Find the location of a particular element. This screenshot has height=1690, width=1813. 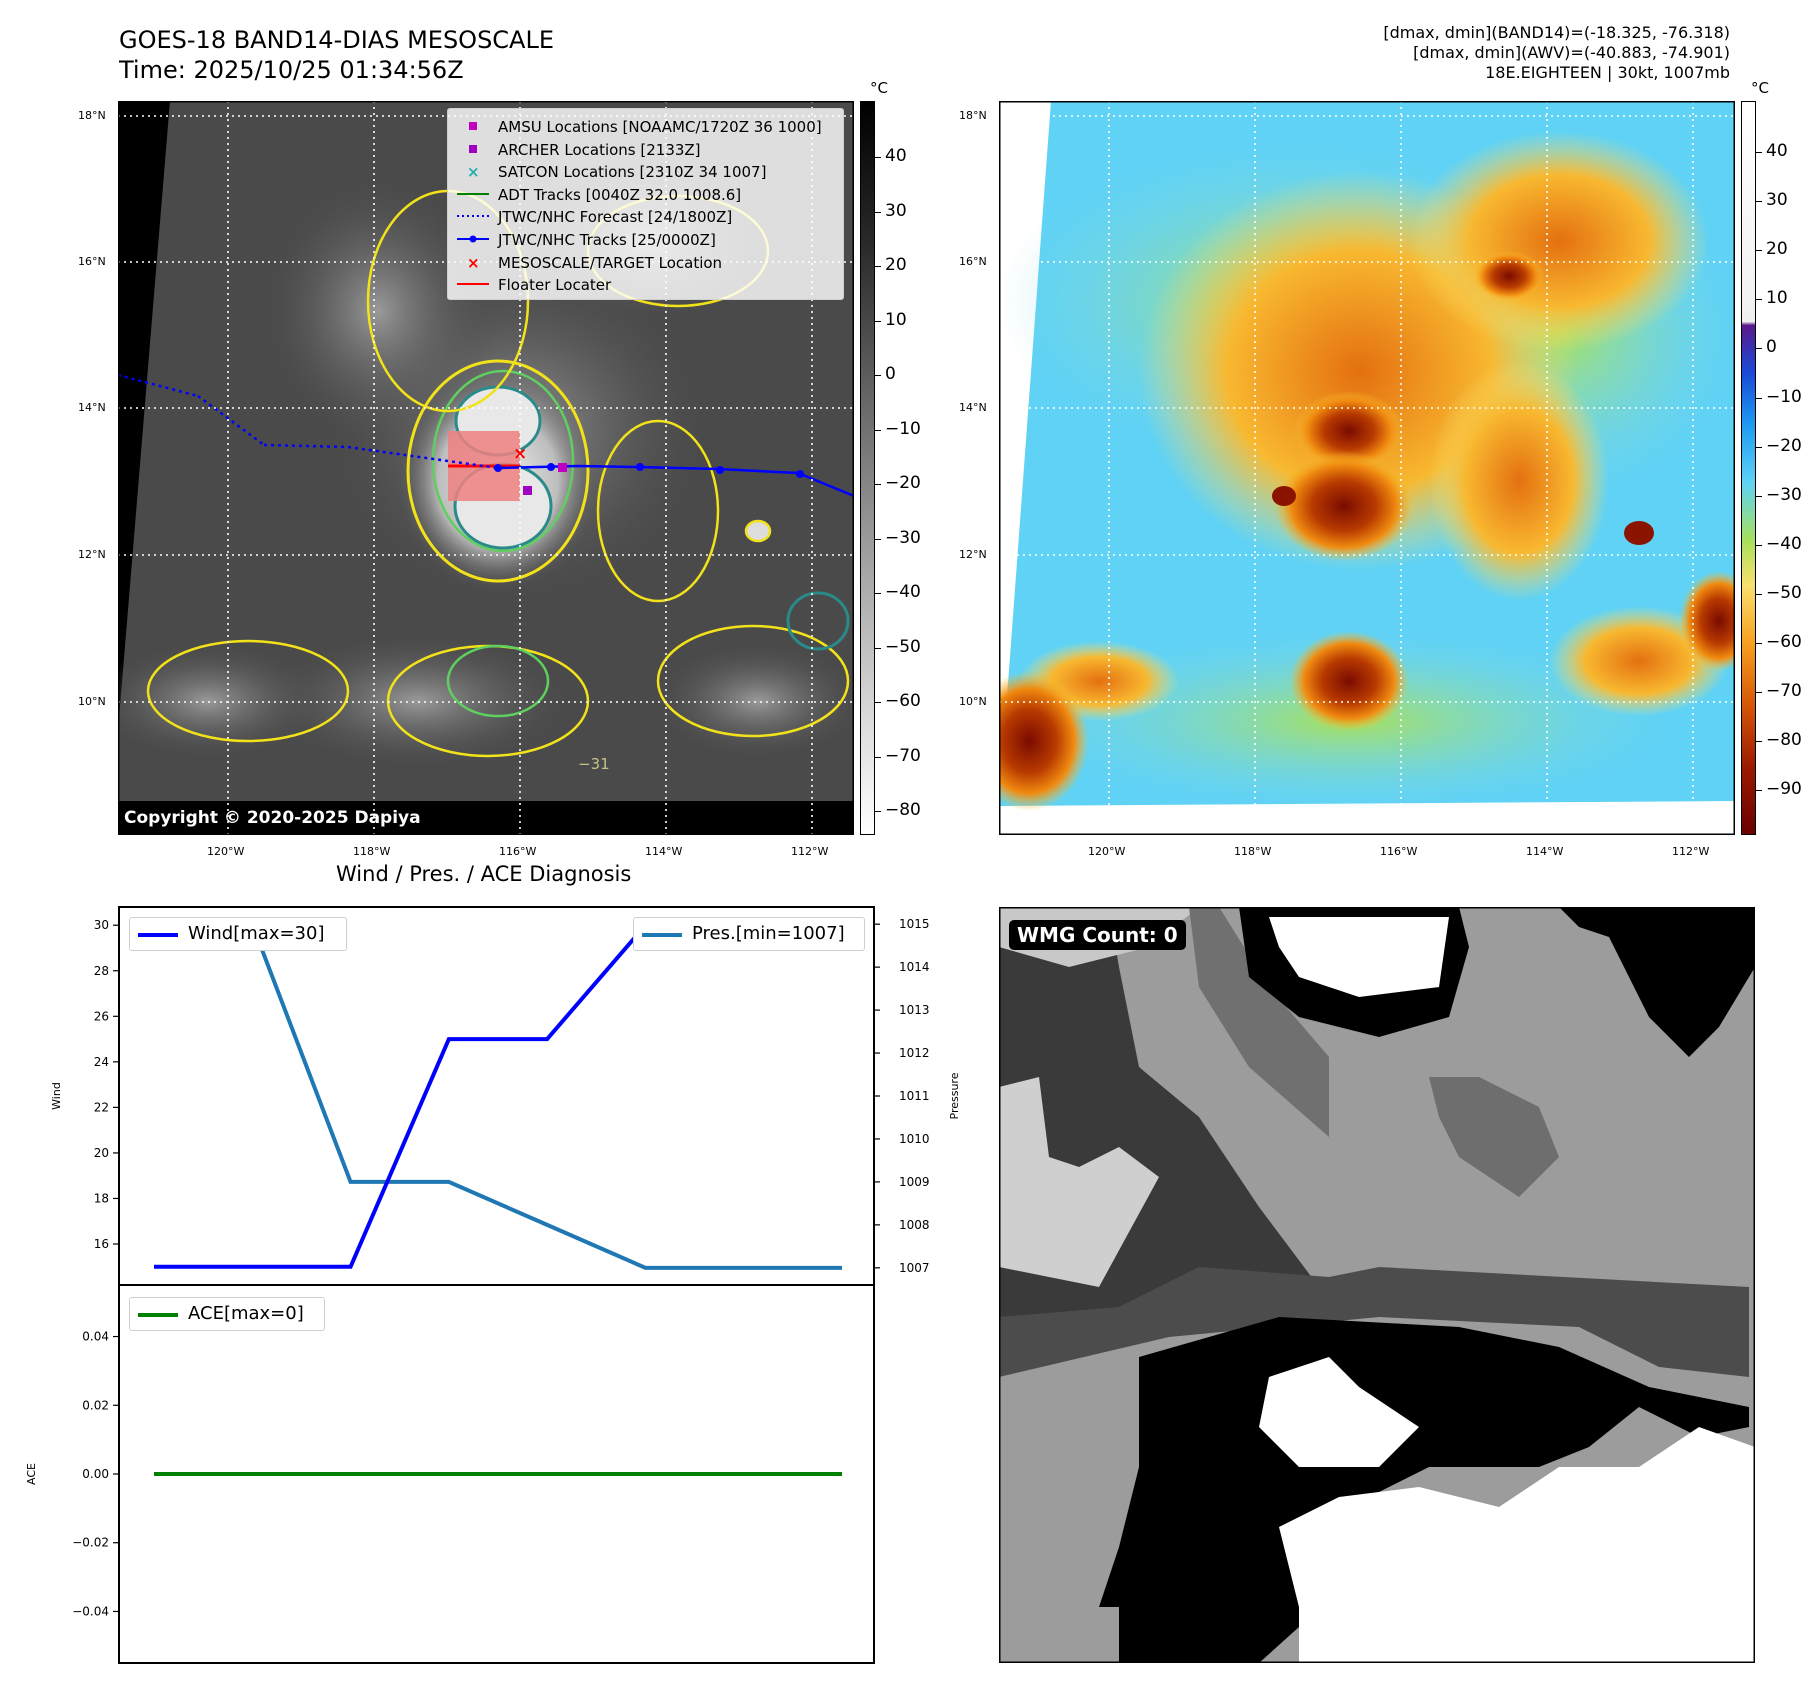

wind-ytick-label: 20 is located at coordinates (101, 1153).